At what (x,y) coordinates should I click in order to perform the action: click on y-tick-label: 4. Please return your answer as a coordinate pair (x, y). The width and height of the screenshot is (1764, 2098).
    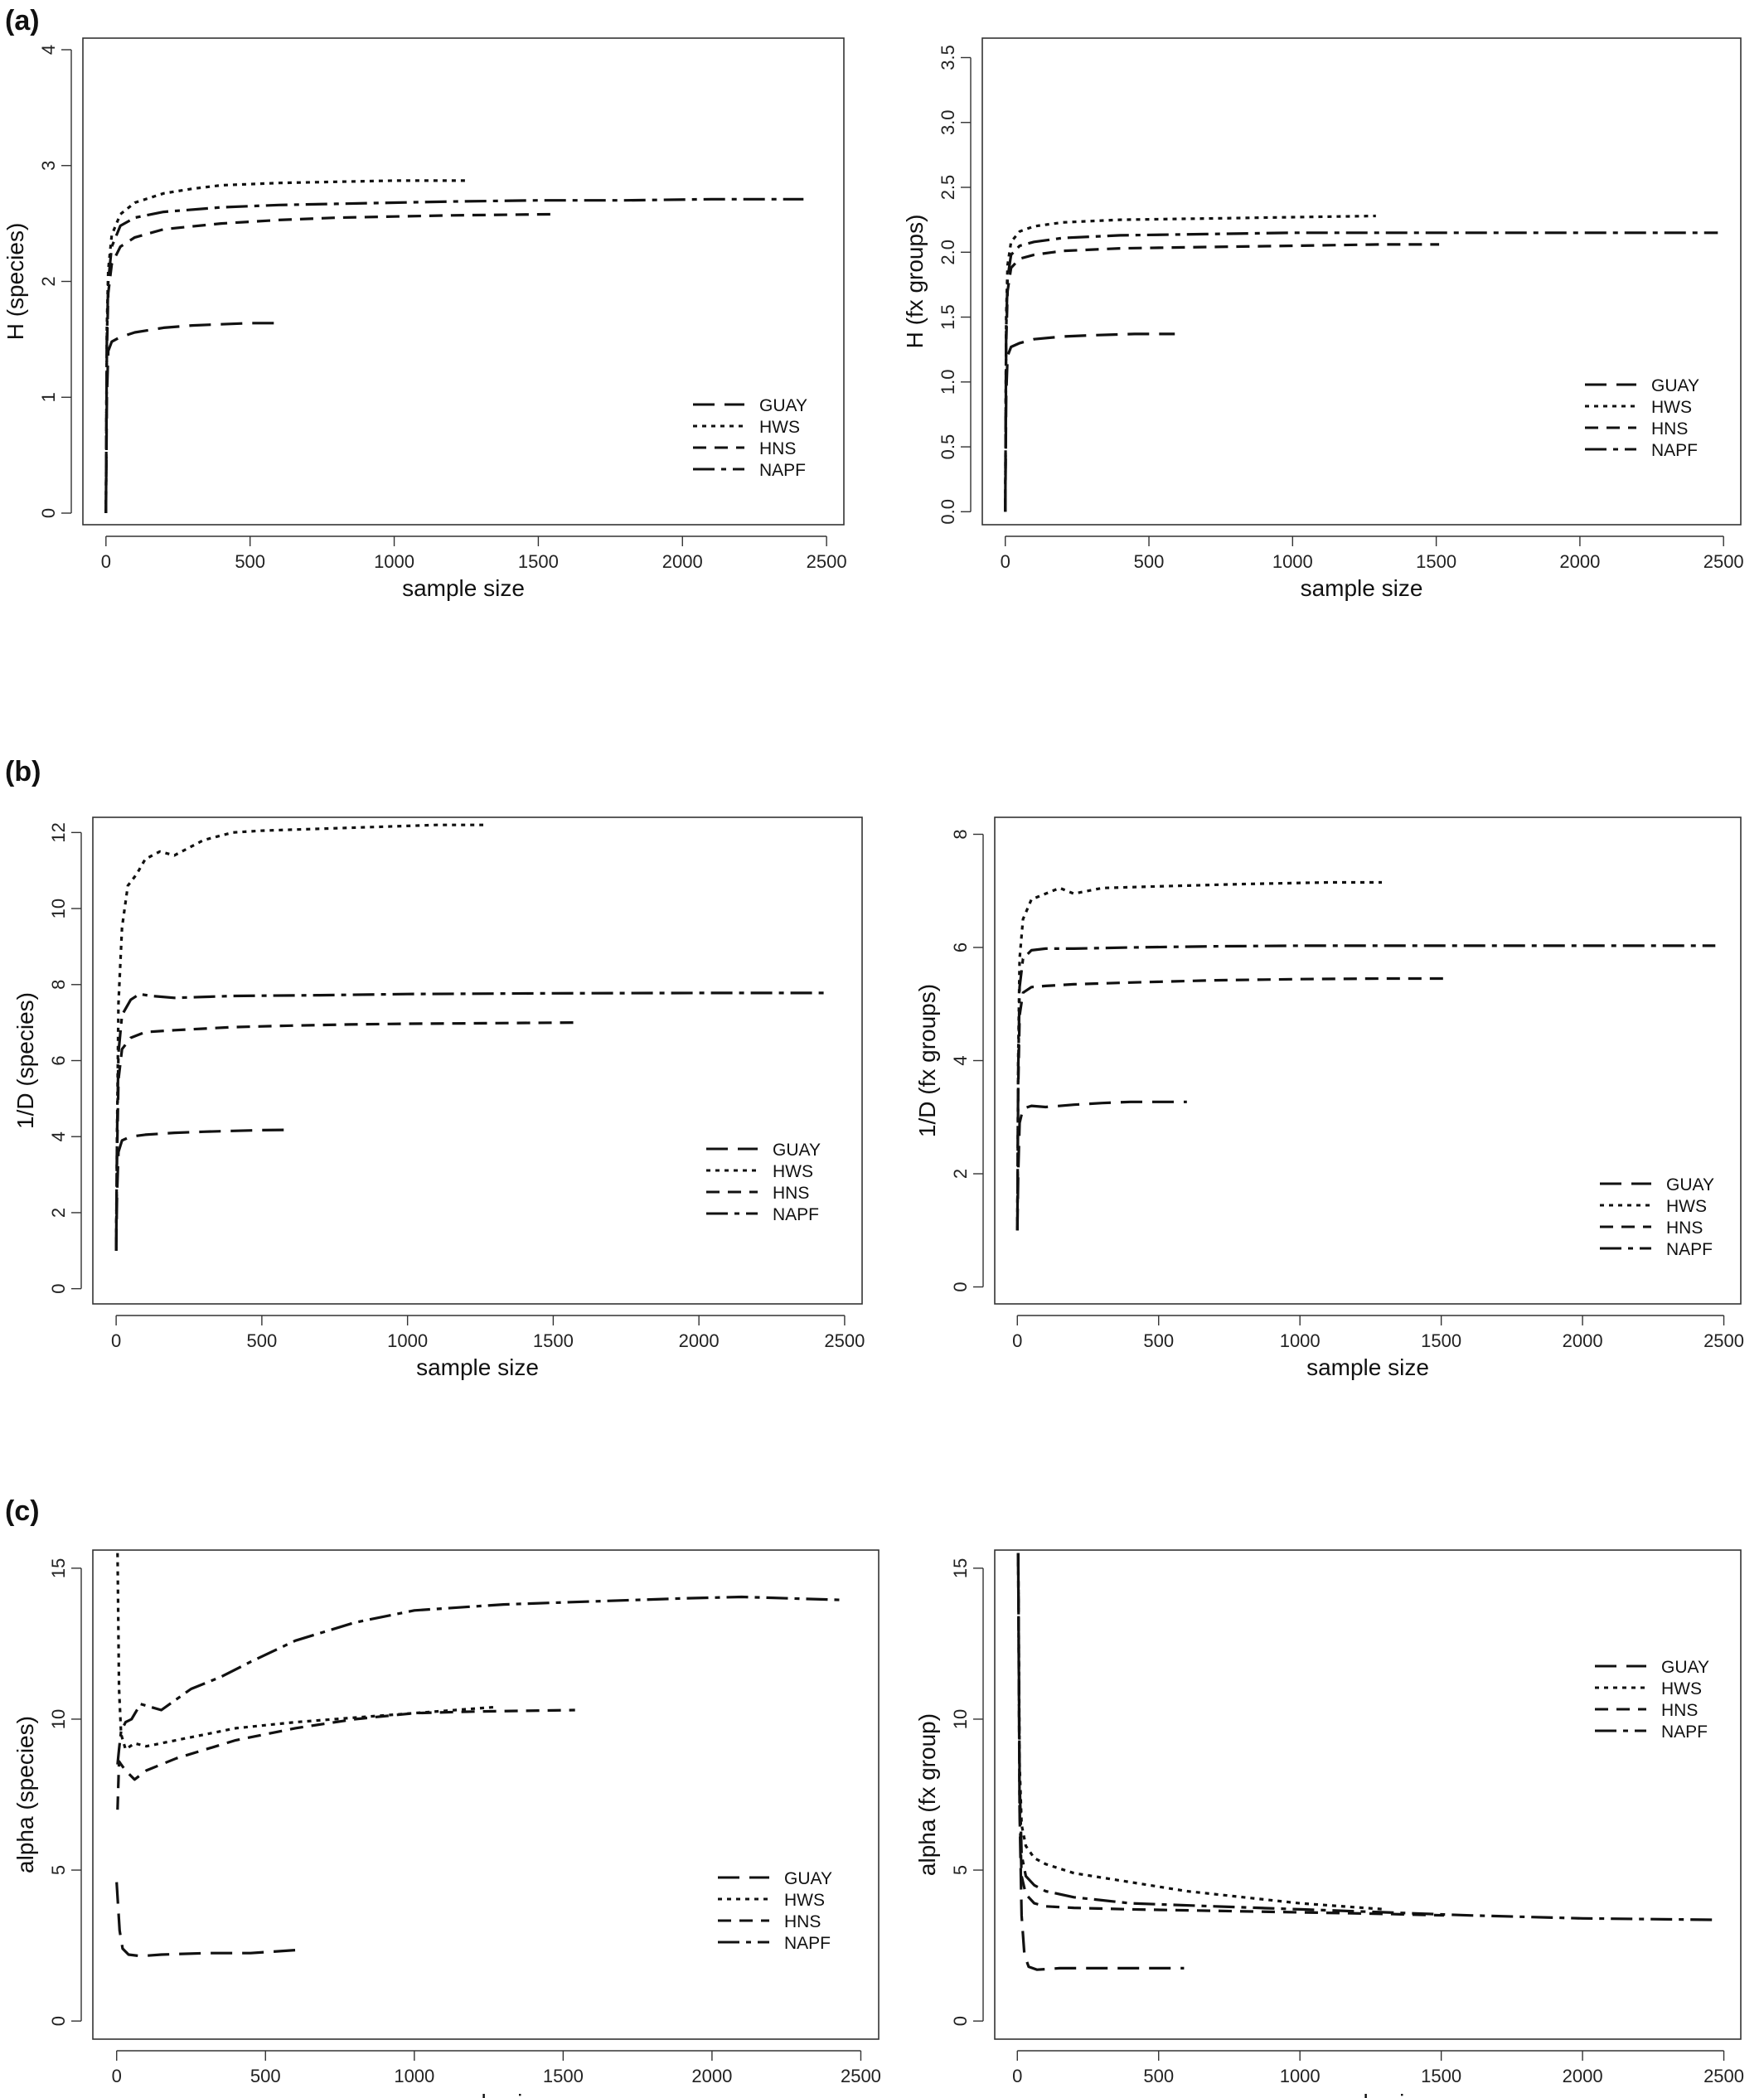
    Looking at the image, I should click on (48, 50).